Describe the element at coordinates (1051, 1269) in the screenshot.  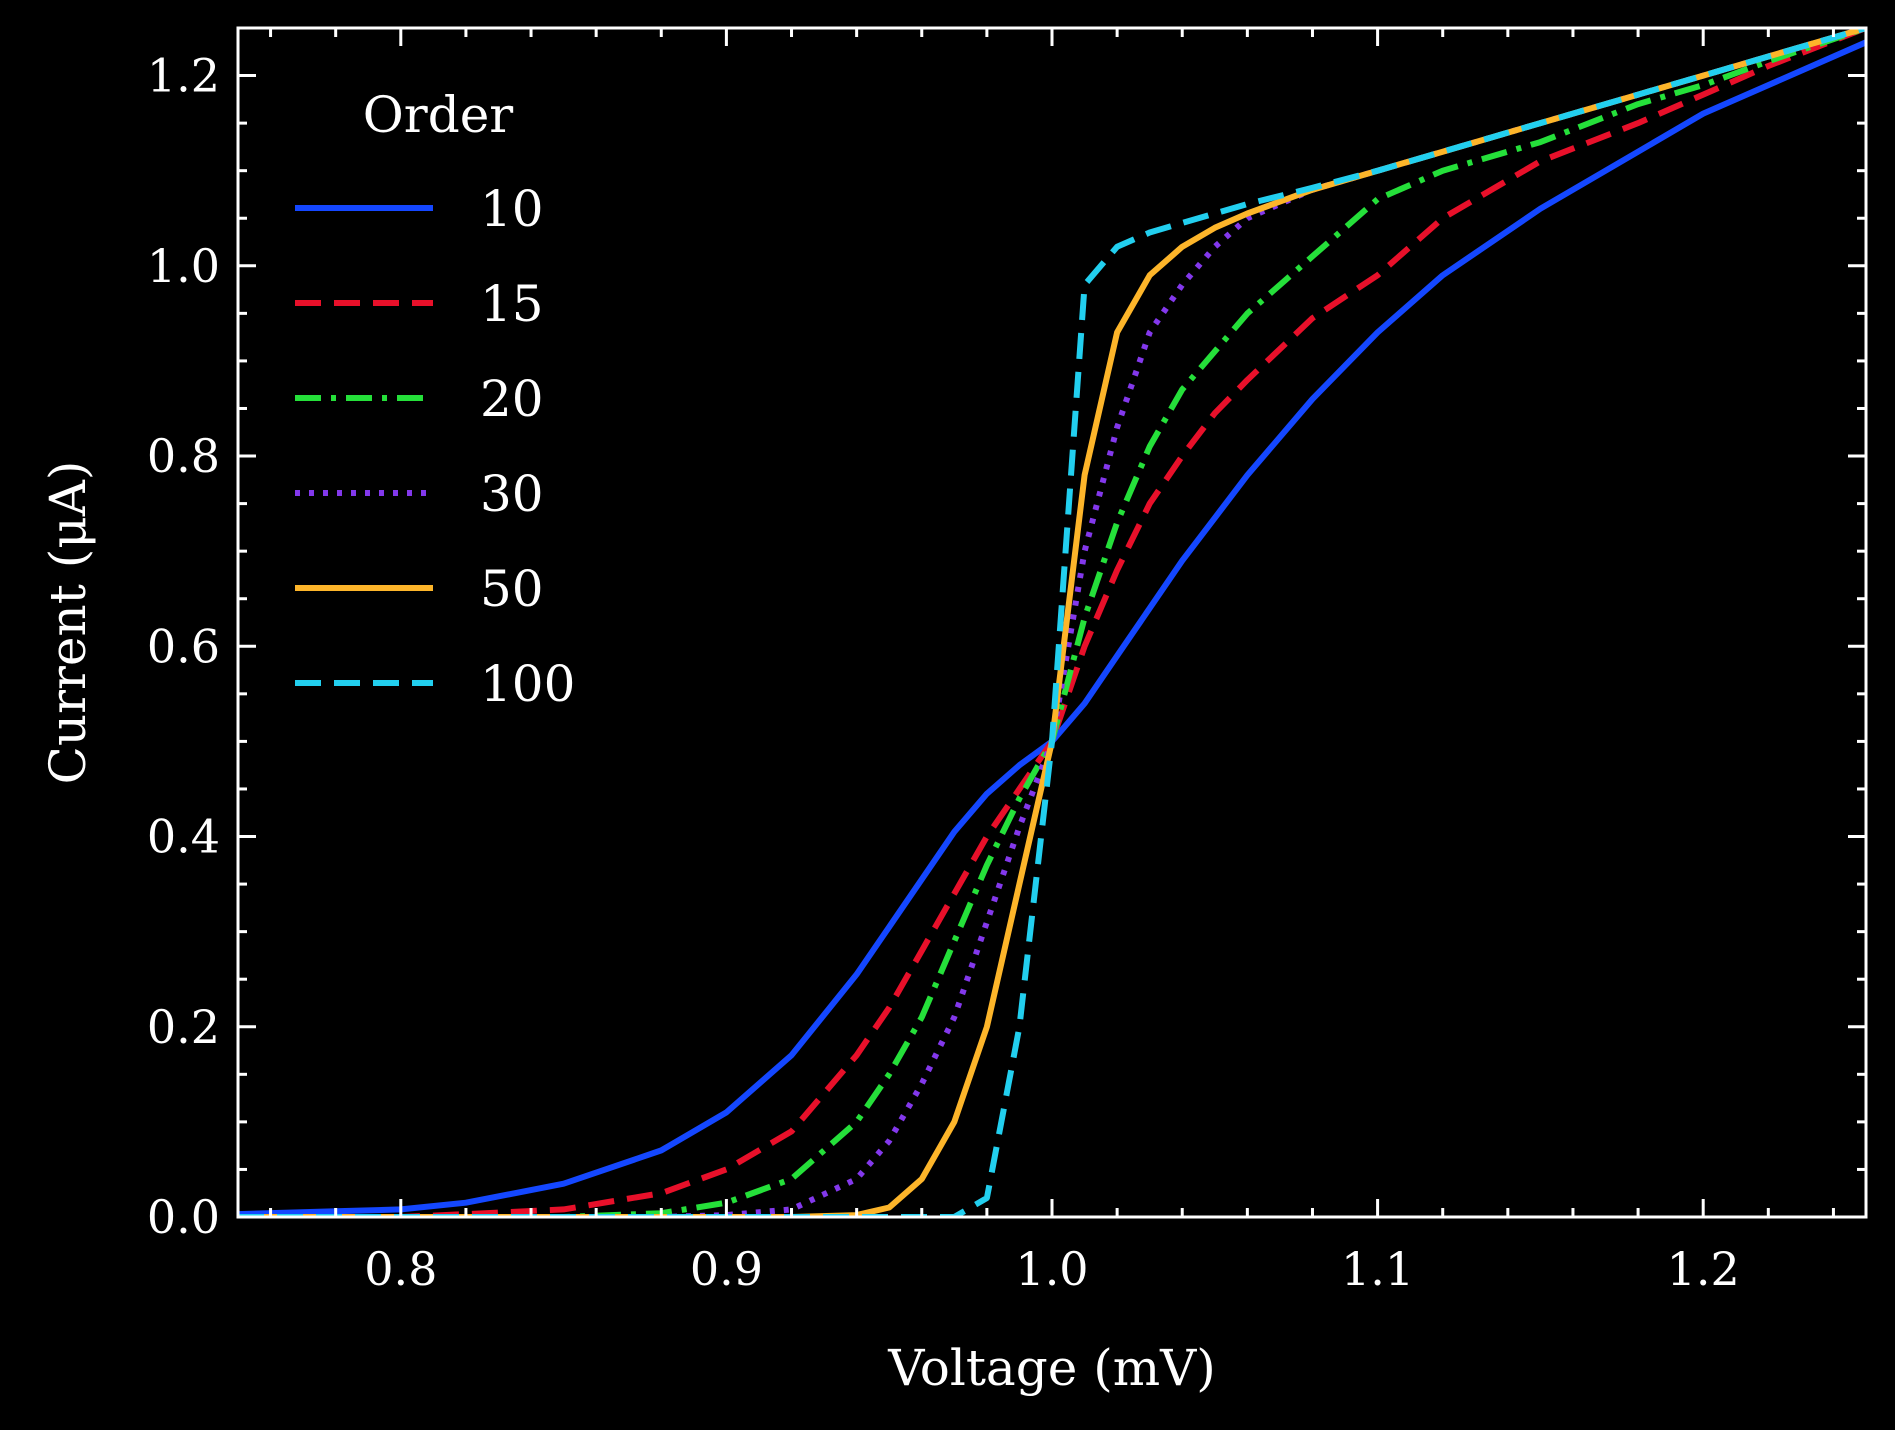
I see `x-tick-label: 1.0` at that location.